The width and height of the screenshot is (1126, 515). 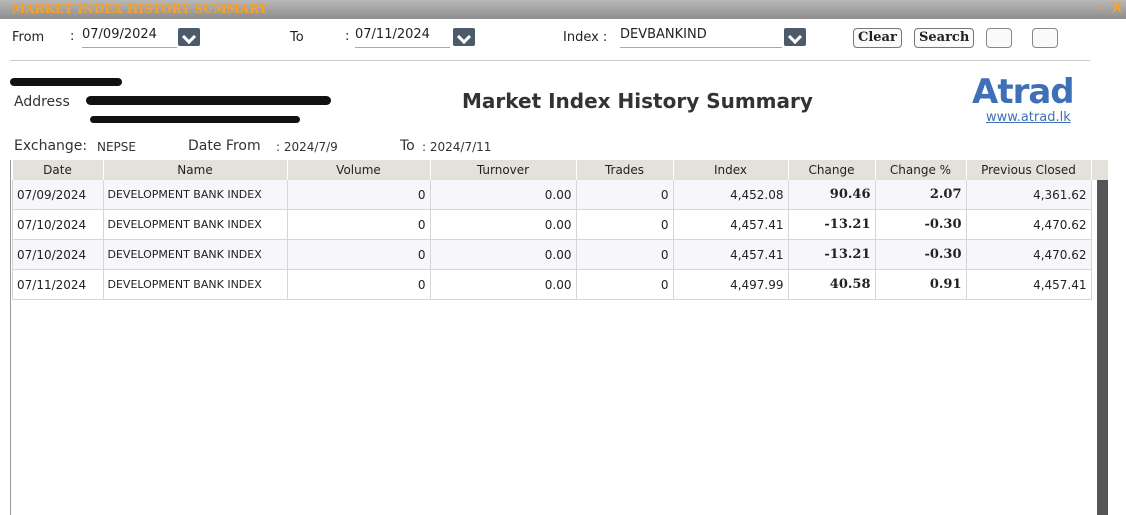 I want to click on logo: Atrad, so click(x=1023, y=92).